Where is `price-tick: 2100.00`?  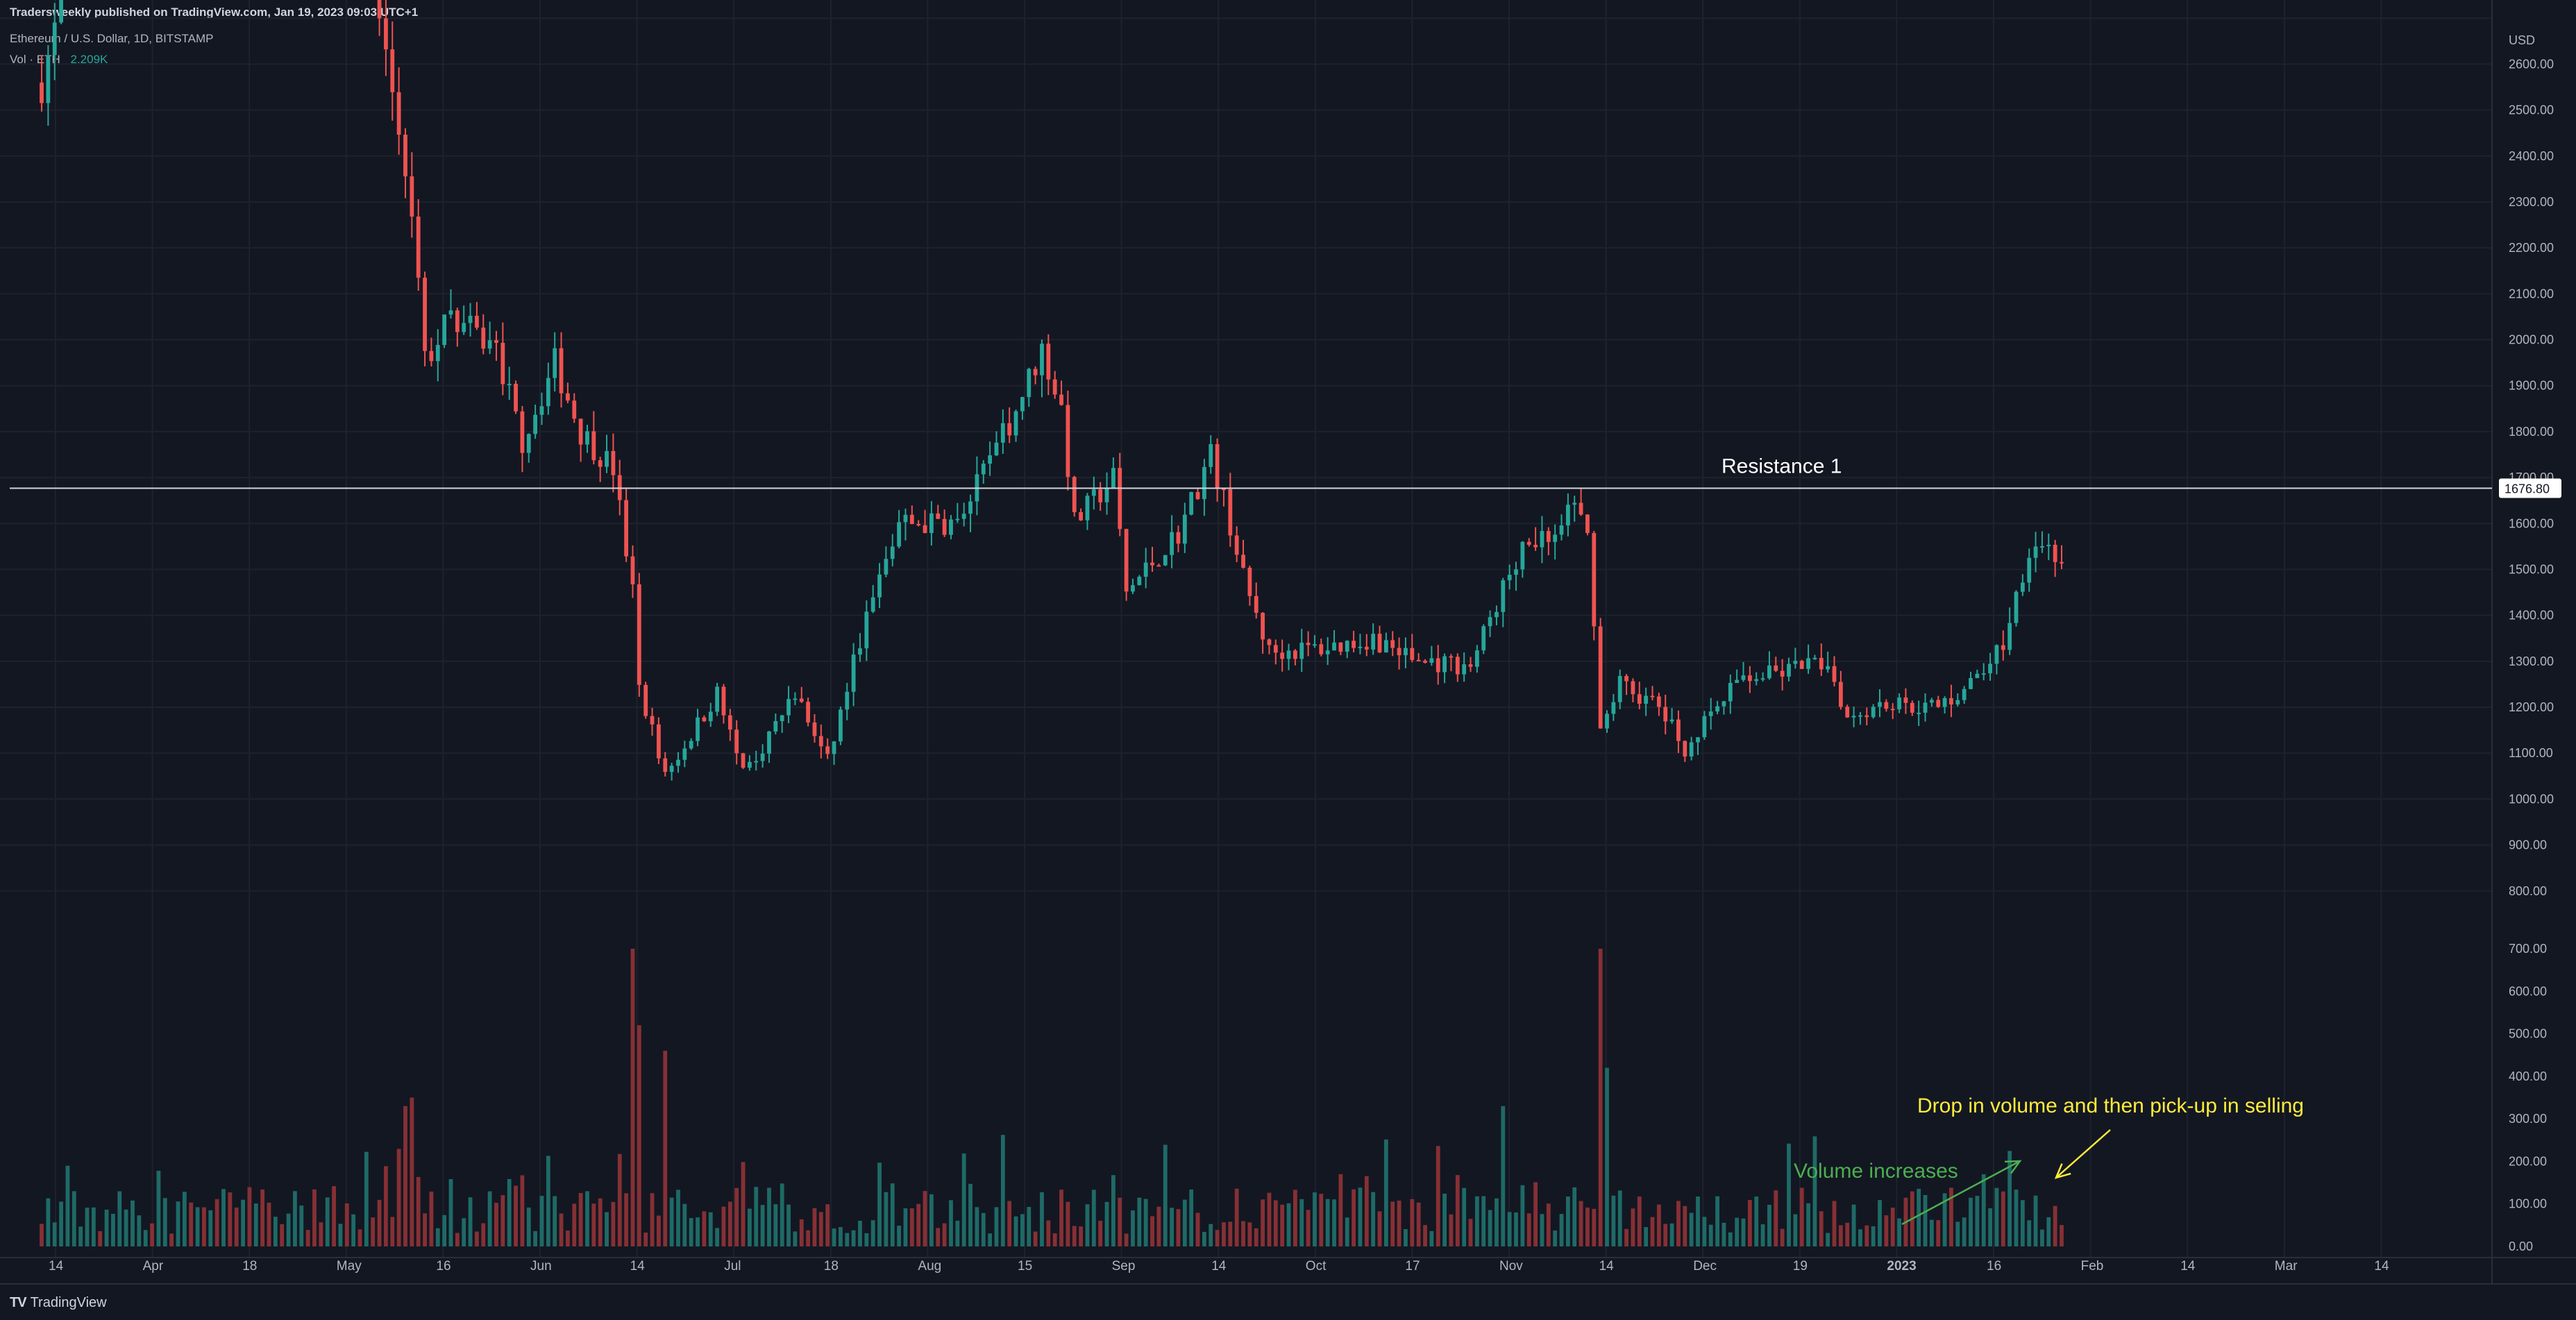 price-tick: 2100.00 is located at coordinates (2531, 294).